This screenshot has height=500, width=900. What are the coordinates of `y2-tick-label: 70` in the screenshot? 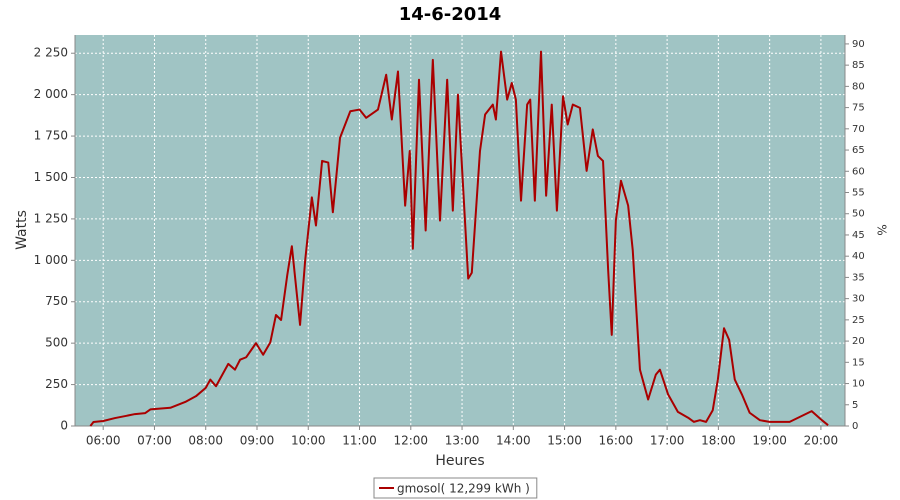 It's located at (858, 129).